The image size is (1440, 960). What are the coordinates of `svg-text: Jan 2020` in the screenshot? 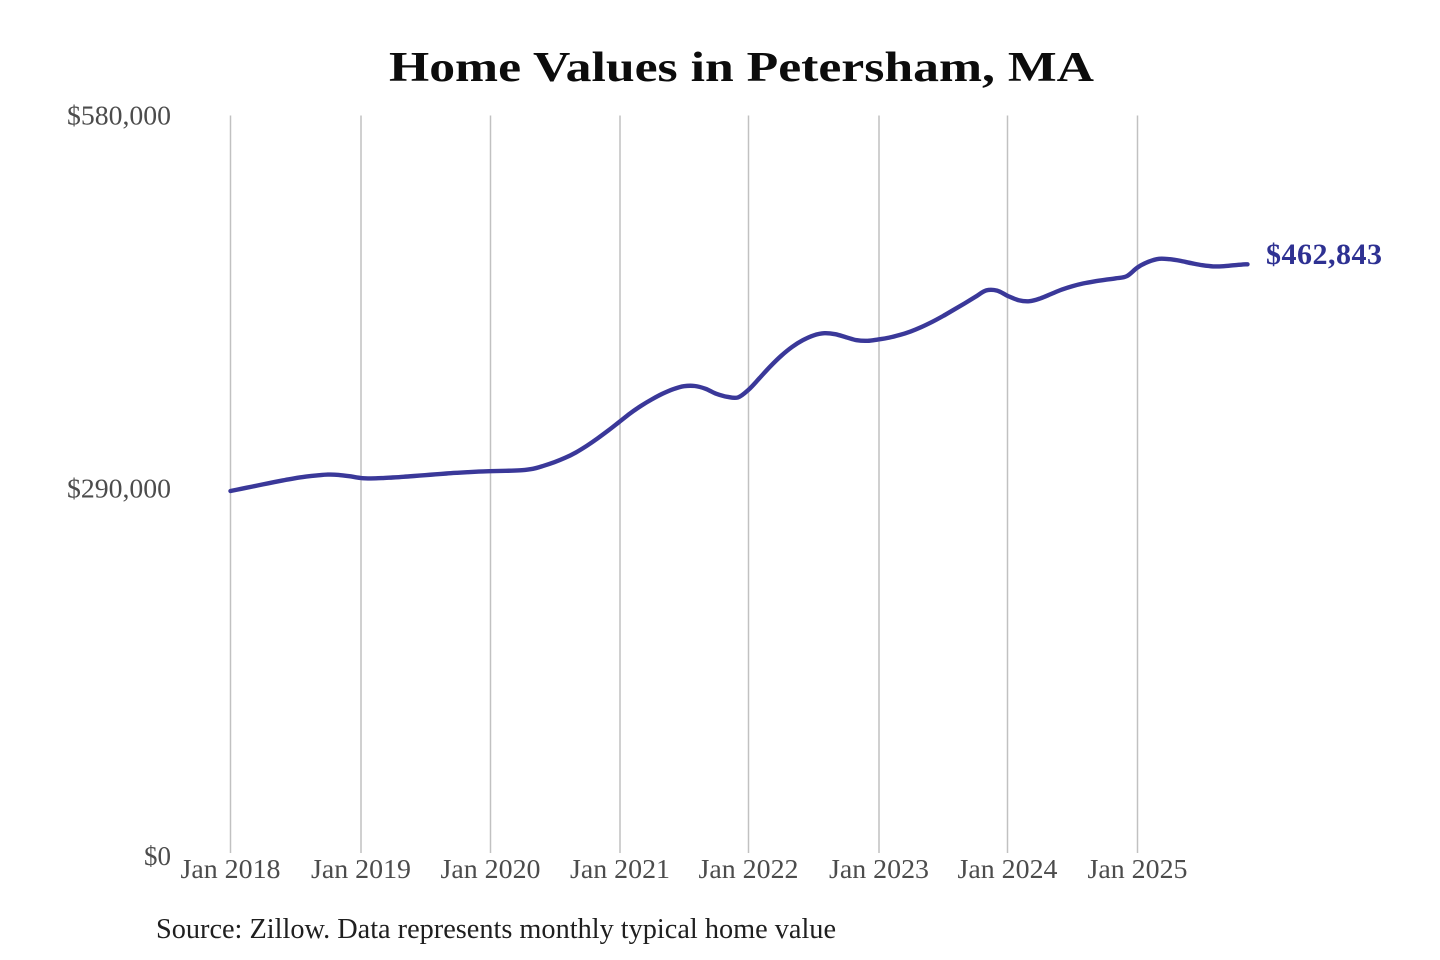 It's located at (491, 869).